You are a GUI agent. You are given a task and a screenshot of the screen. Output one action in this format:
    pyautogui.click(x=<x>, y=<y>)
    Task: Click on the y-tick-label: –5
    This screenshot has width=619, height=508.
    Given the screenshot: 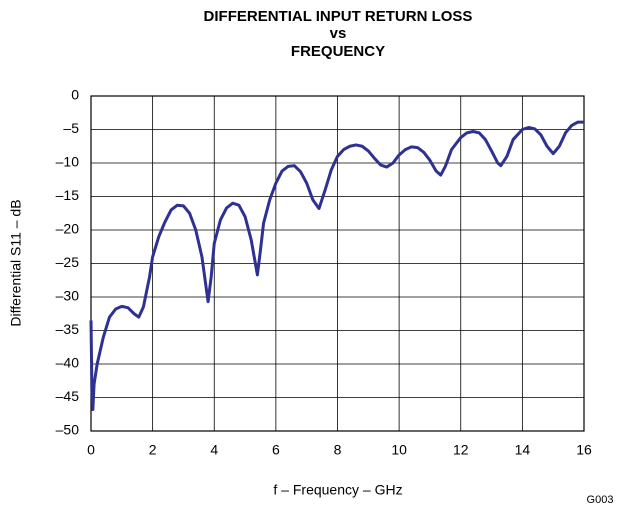 What is the action you would take?
    pyautogui.click(x=71, y=128)
    